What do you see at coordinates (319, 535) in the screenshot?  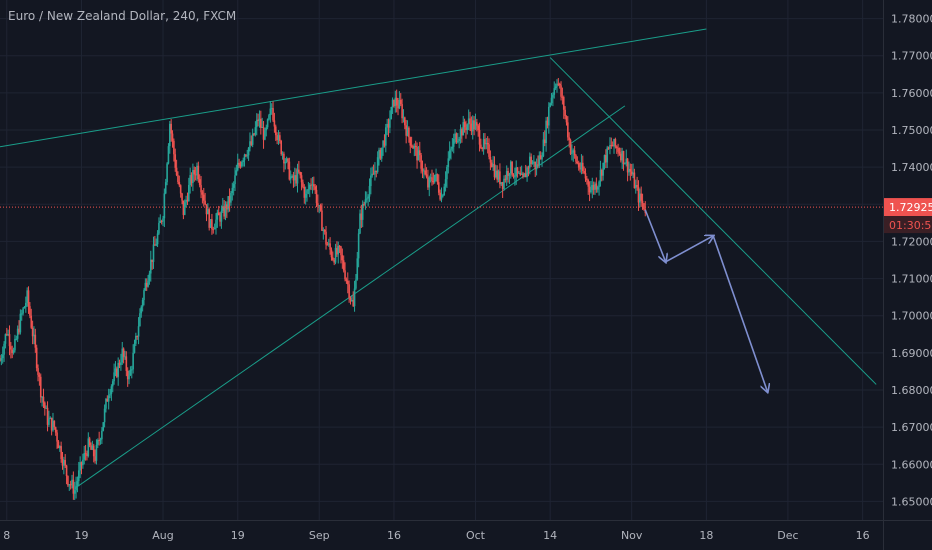 I see `x-tick-label: Sep` at bounding box center [319, 535].